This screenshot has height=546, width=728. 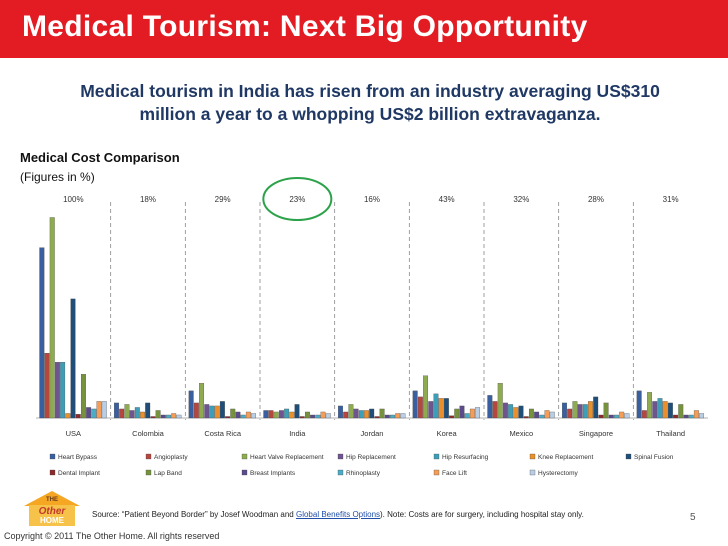 I want to click on x-tick-label: Singapore, so click(x=596, y=433).